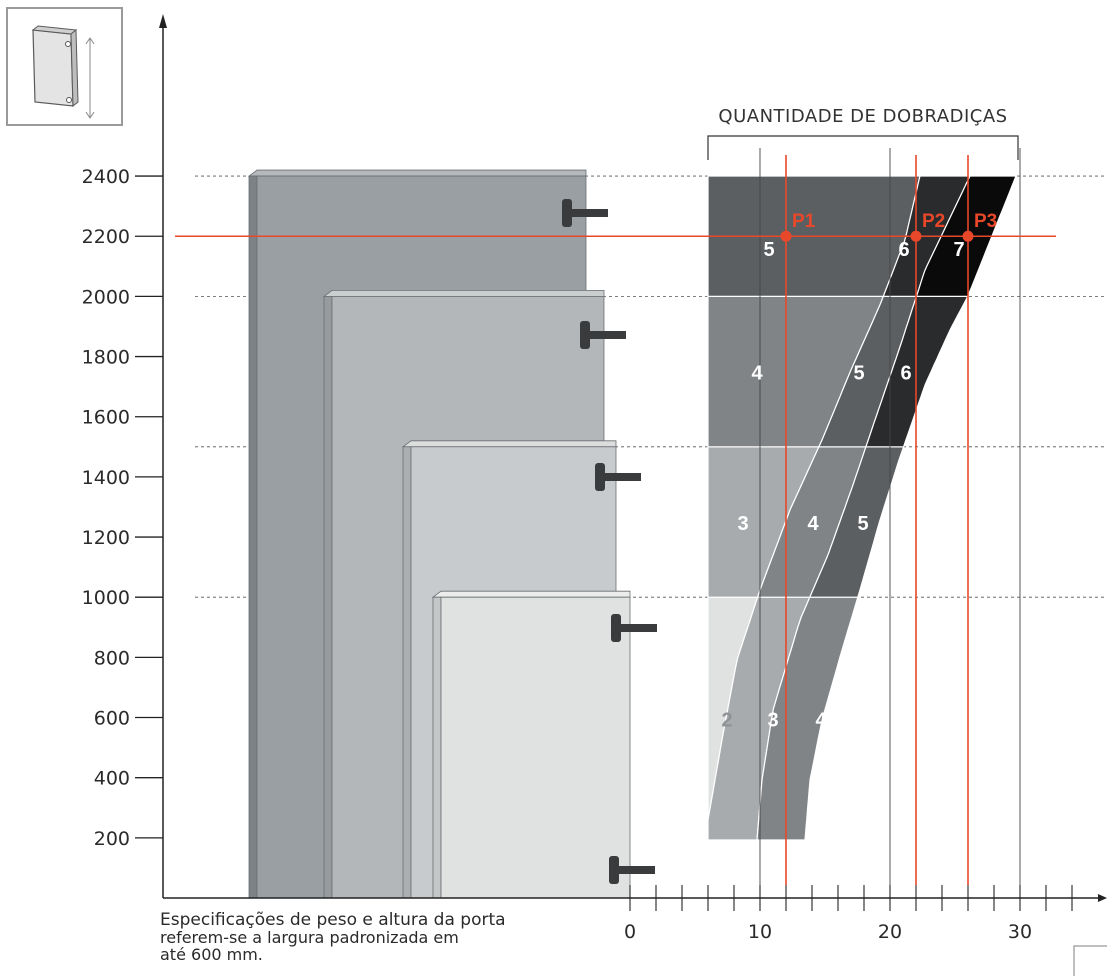 This screenshot has height=976, width=1107. I want to click on title-bracket, so click(863, 147).